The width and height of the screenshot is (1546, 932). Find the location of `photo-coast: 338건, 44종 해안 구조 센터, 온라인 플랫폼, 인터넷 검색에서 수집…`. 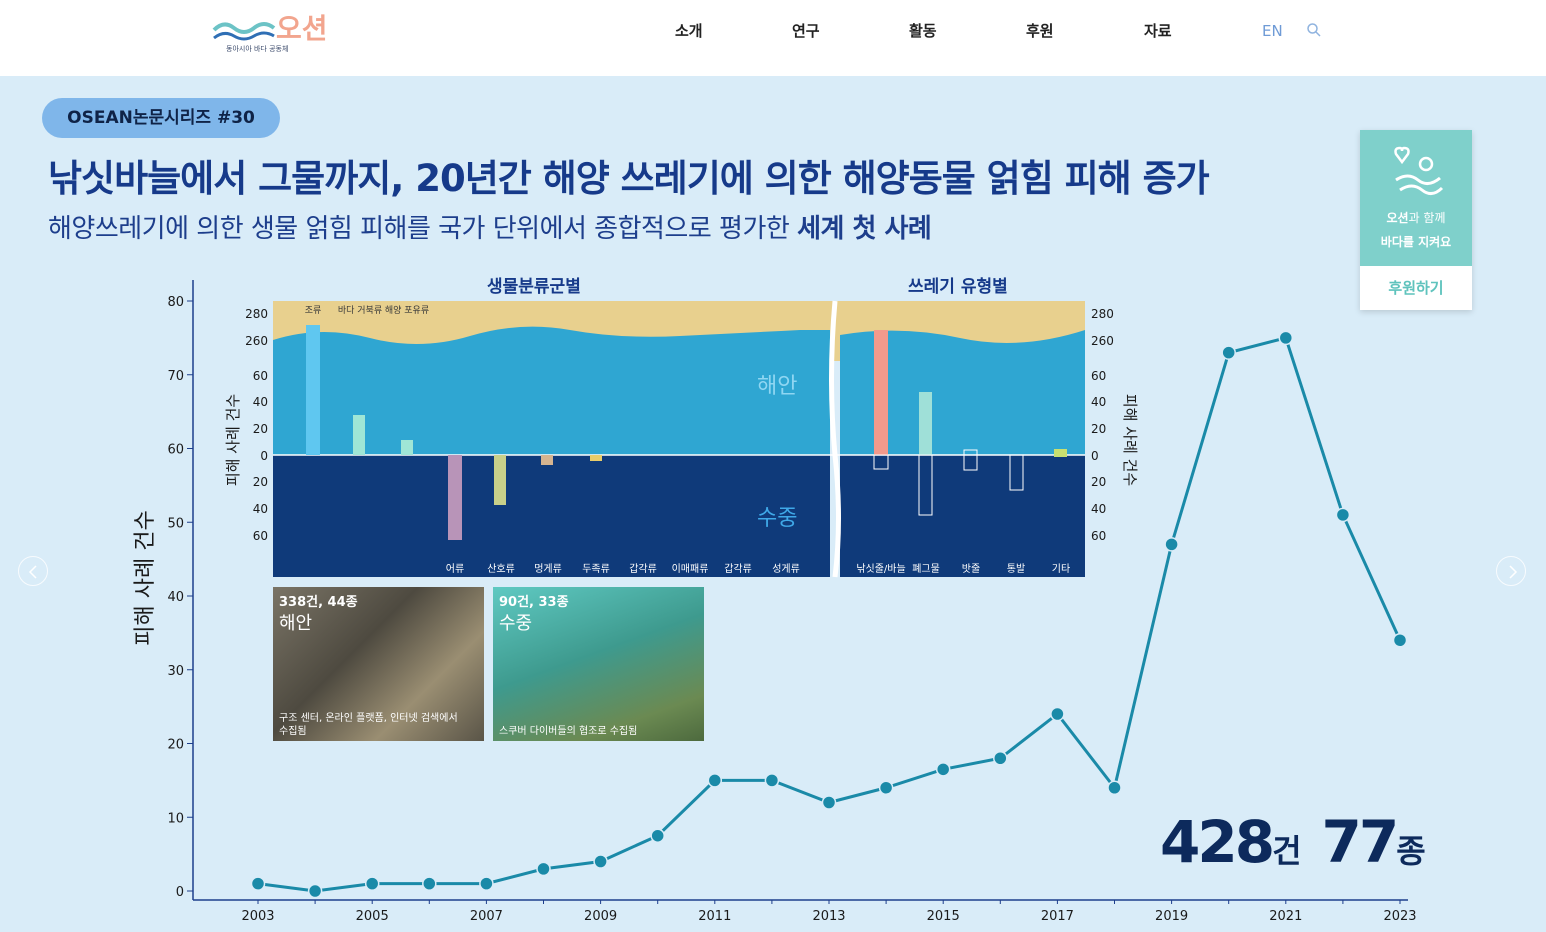

photo-coast: 338건, 44종 해안 구조 센터, 온라인 플랫폼, 인터넷 검색에서 수집… is located at coordinates (378, 664).